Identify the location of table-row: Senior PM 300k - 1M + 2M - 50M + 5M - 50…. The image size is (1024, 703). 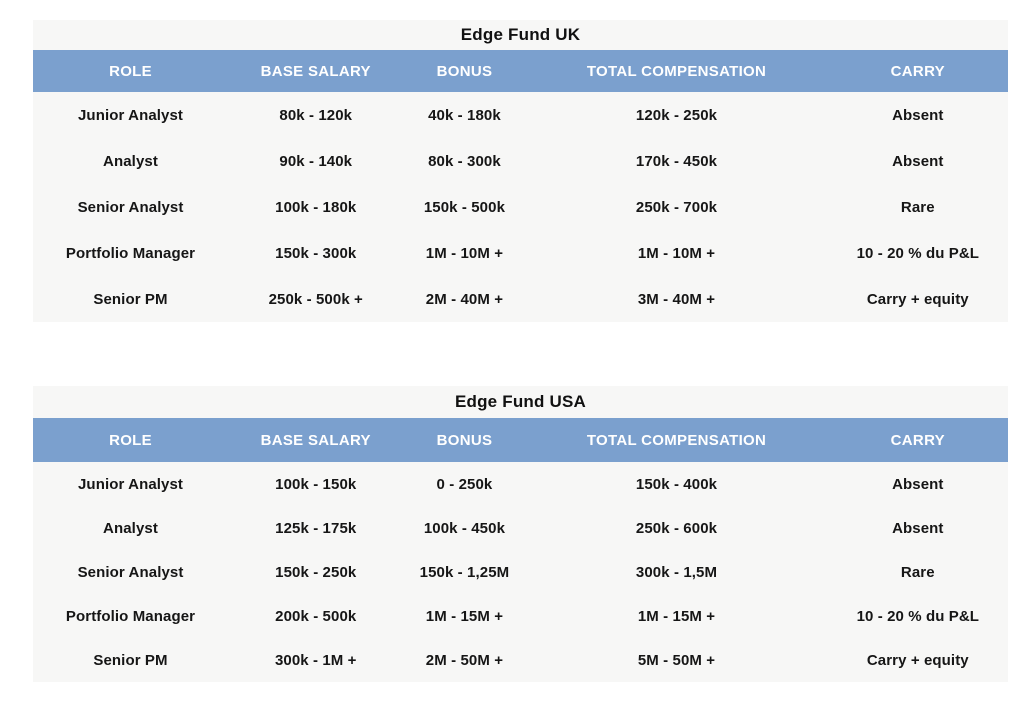
(520, 660).